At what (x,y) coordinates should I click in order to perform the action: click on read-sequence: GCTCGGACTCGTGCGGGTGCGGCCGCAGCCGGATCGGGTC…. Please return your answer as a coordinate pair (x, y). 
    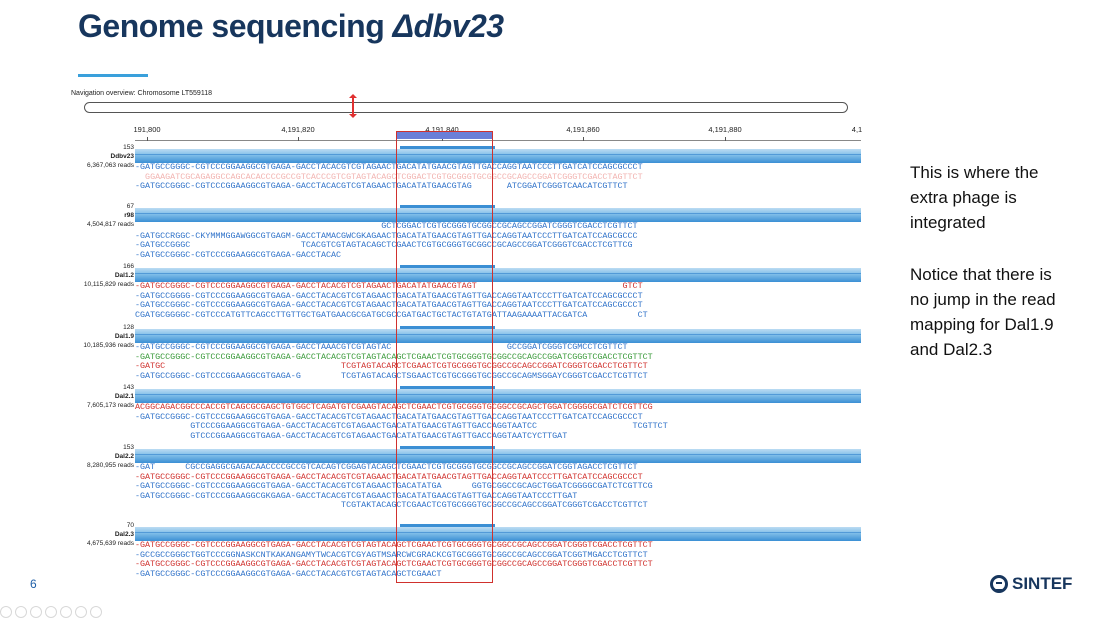
    Looking at the image, I should click on (498, 226).